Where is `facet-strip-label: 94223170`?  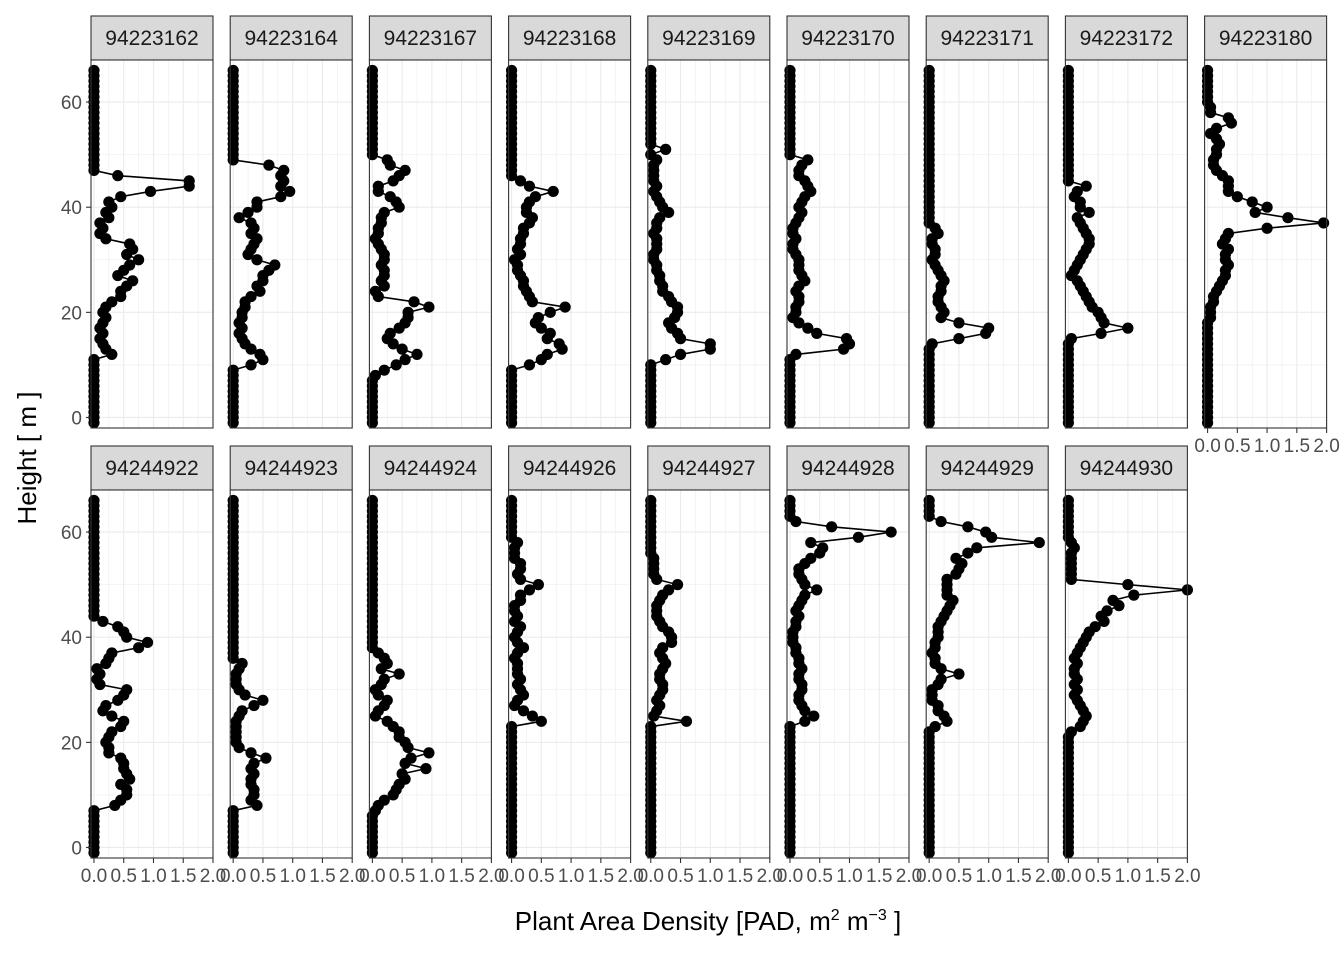
facet-strip-label: 94223170 is located at coordinates (847, 38).